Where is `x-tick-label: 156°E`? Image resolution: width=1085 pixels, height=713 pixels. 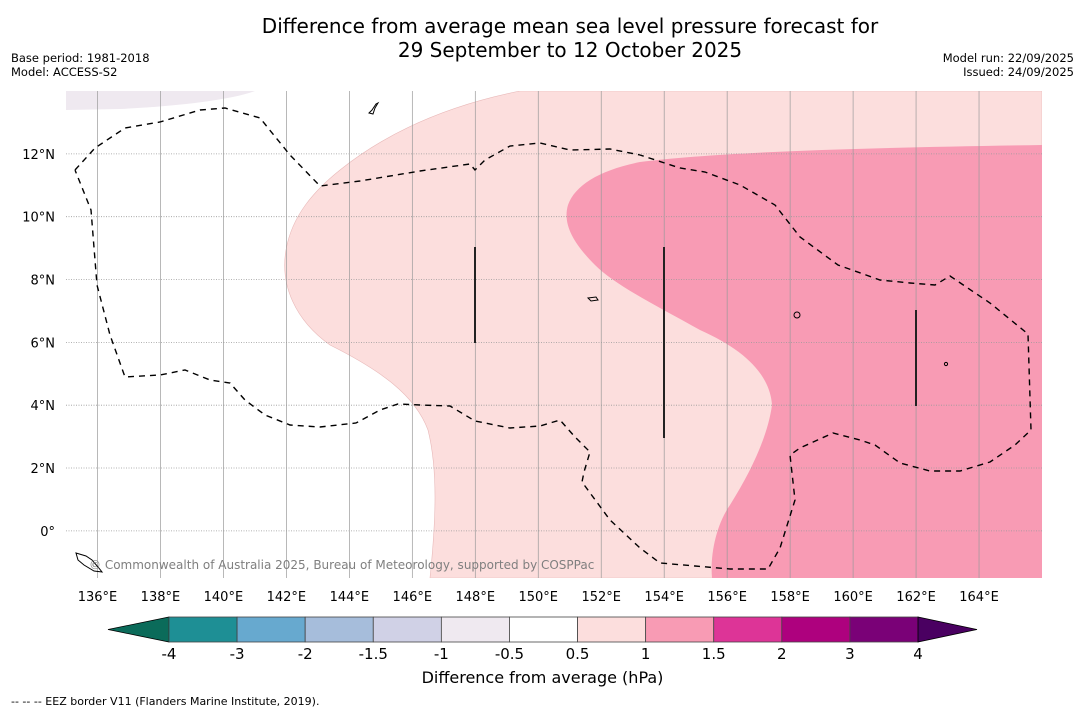
x-tick-label: 156°E is located at coordinates (727, 597).